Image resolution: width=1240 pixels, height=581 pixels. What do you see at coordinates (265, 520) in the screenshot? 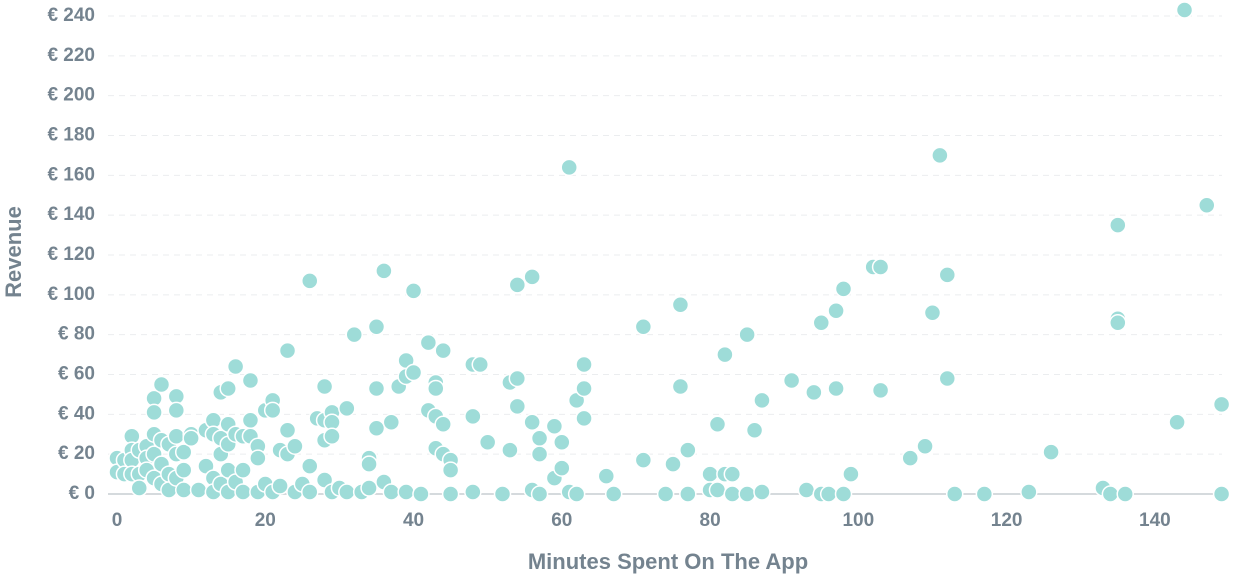
I see `x-tick-label: 20` at bounding box center [265, 520].